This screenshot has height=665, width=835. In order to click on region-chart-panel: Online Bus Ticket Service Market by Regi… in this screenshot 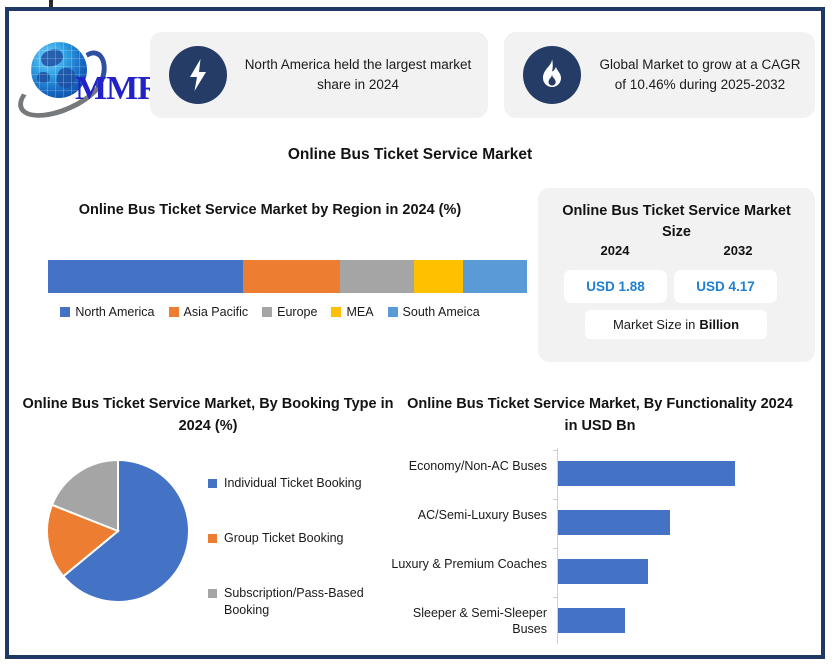, I will do `click(270, 265)`.